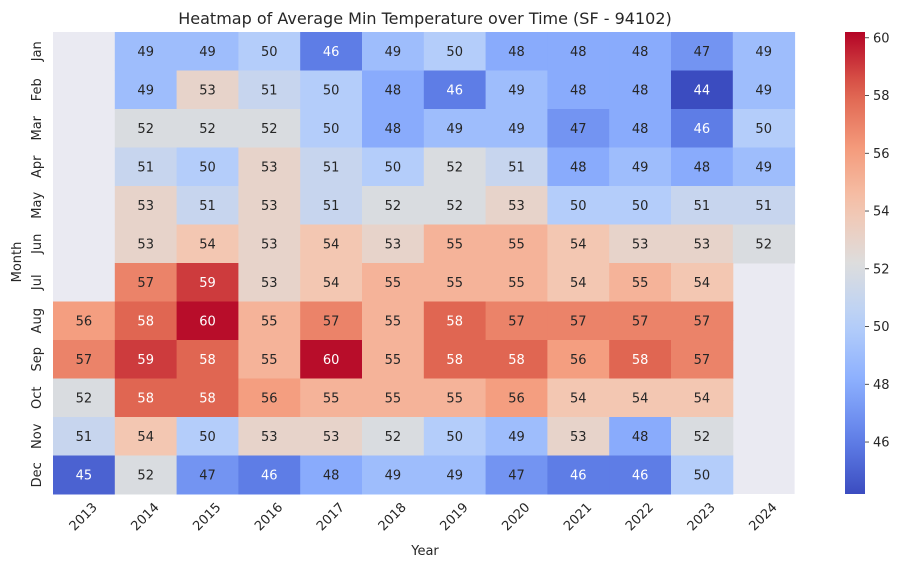 The height and width of the screenshot is (568, 917). What do you see at coordinates (855, 263) in the screenshot?
I see `colorbar` at bounding box center [855, 263].